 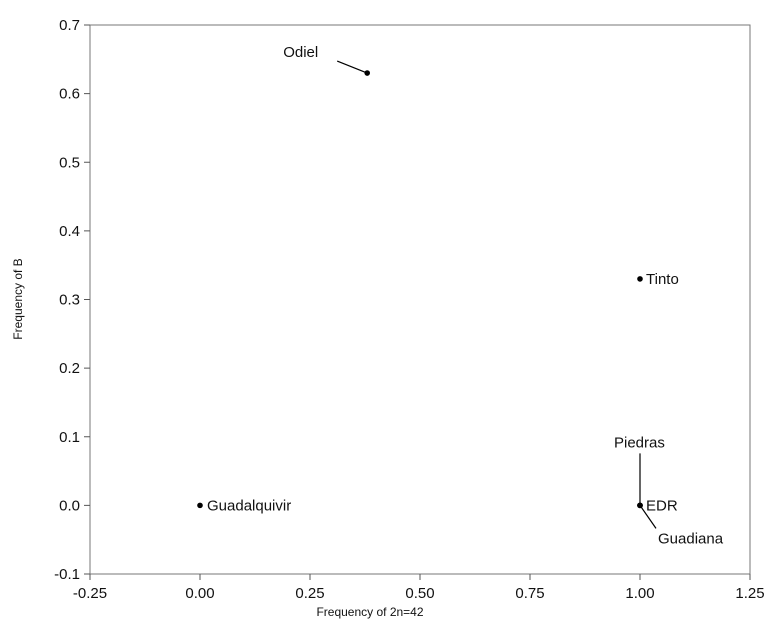 What do you see at coordinates (369, 612) in the screenshot?
I see `x-axis-title: Frequency of 2n=42` at bounding box center [369, 612].